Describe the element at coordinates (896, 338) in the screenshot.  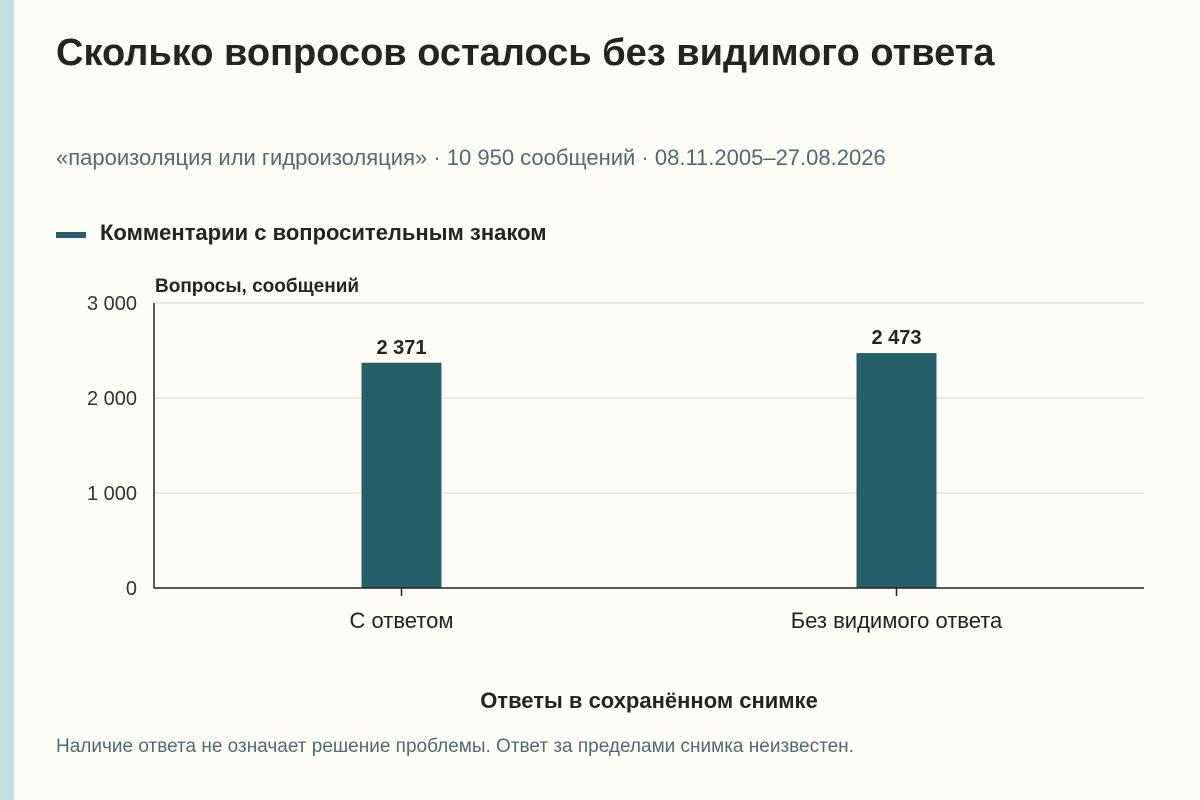
I see `data-label: 2 473` at that location.